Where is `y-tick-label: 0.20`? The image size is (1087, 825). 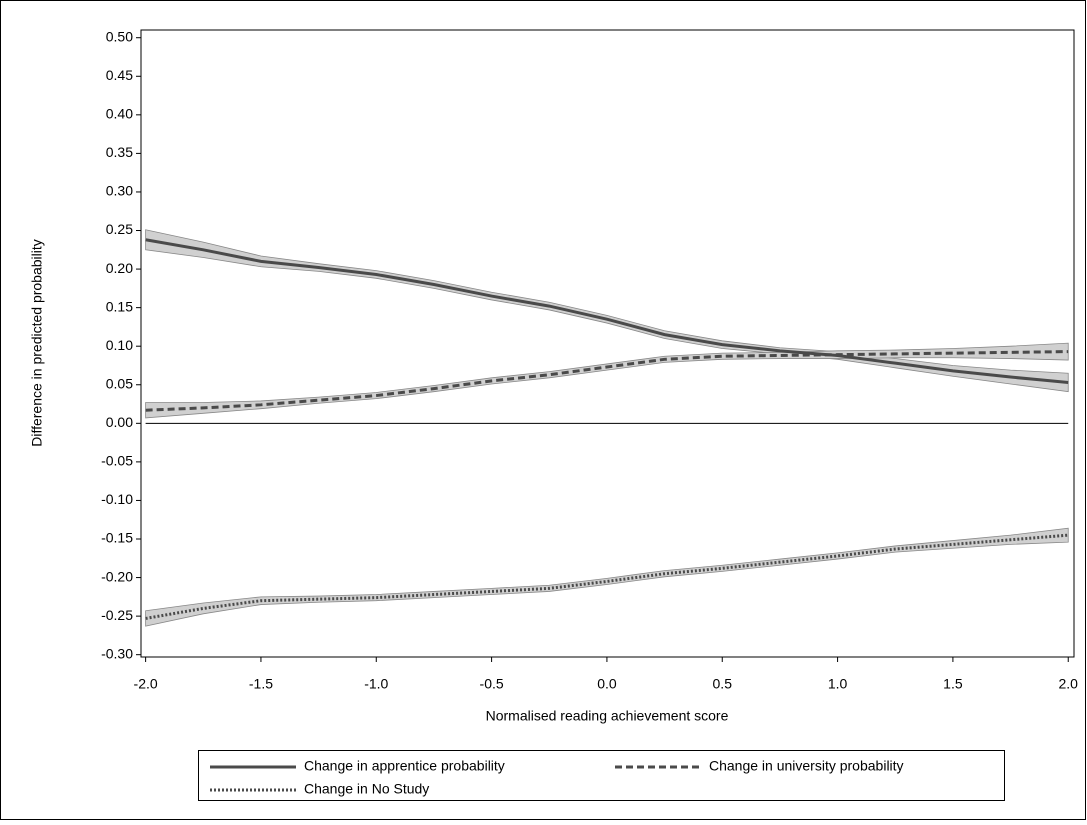 y-tick-label: 0.20 is located at coordinates (119, 268).